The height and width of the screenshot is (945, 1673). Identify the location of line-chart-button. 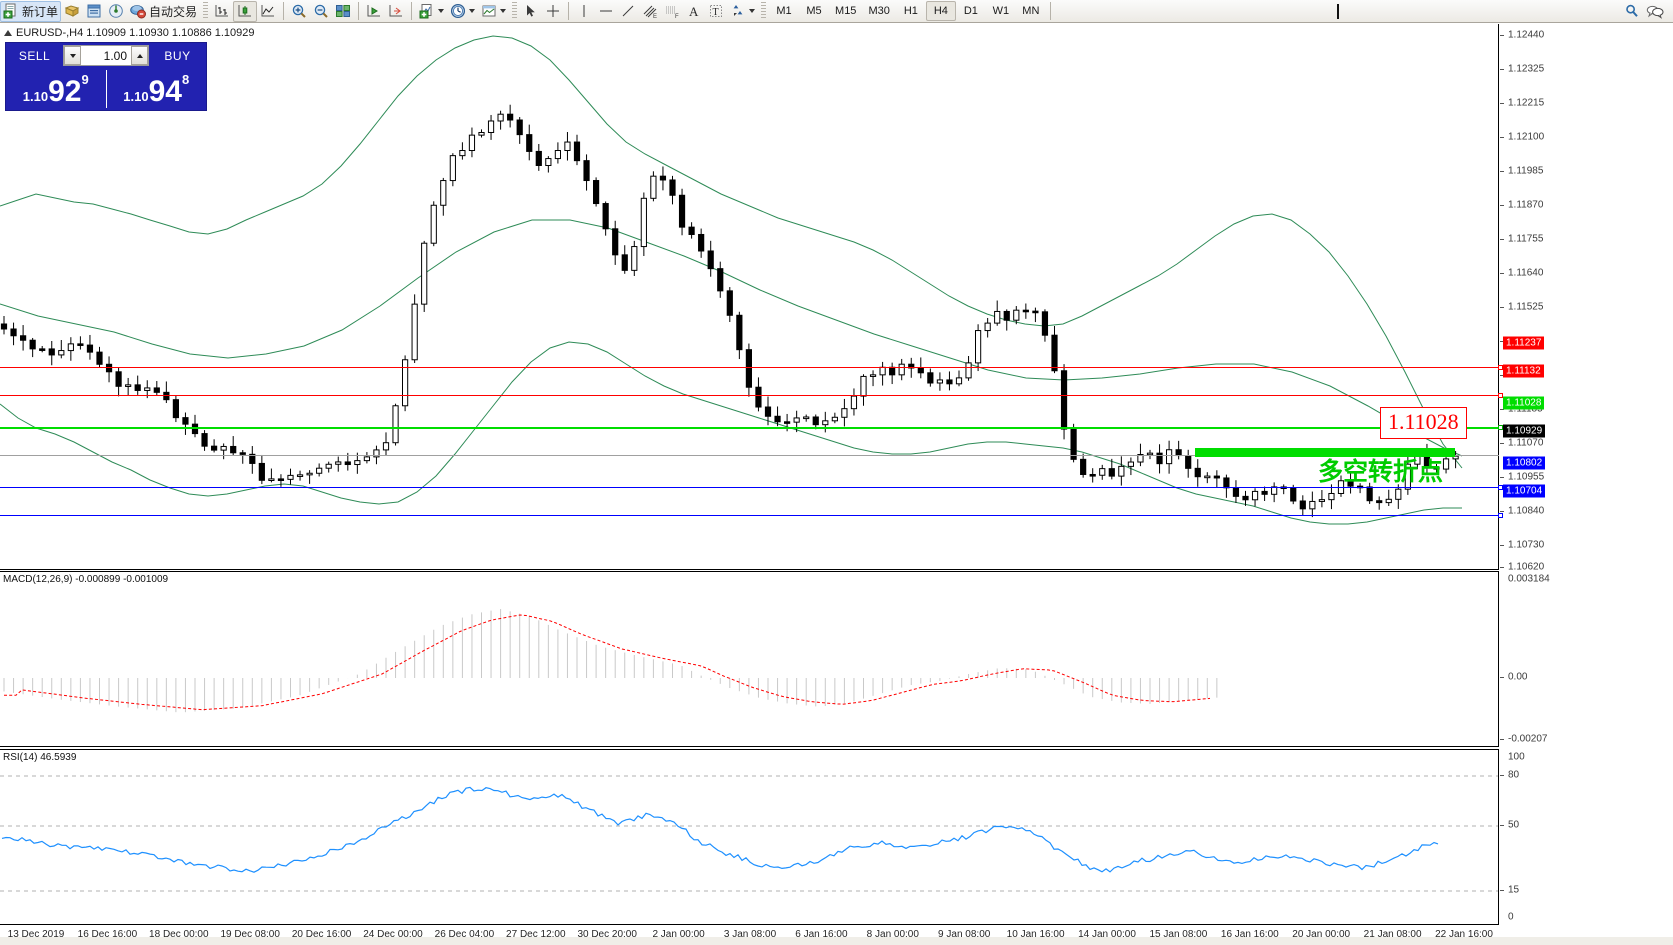
(268, 11).